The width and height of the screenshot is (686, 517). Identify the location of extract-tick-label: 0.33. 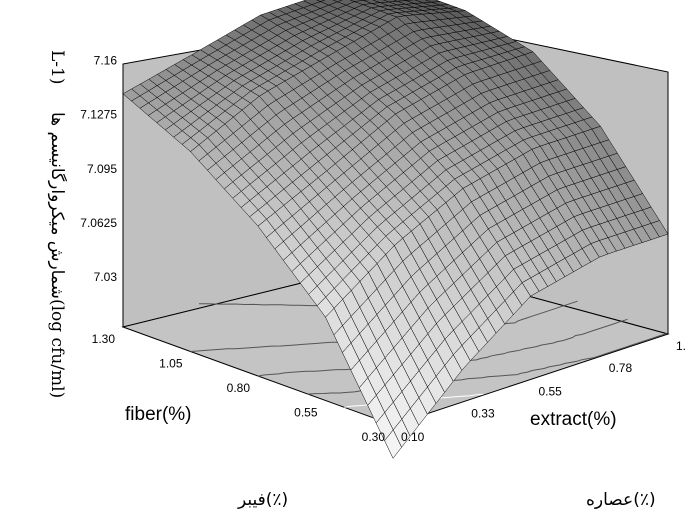
(483, 414).